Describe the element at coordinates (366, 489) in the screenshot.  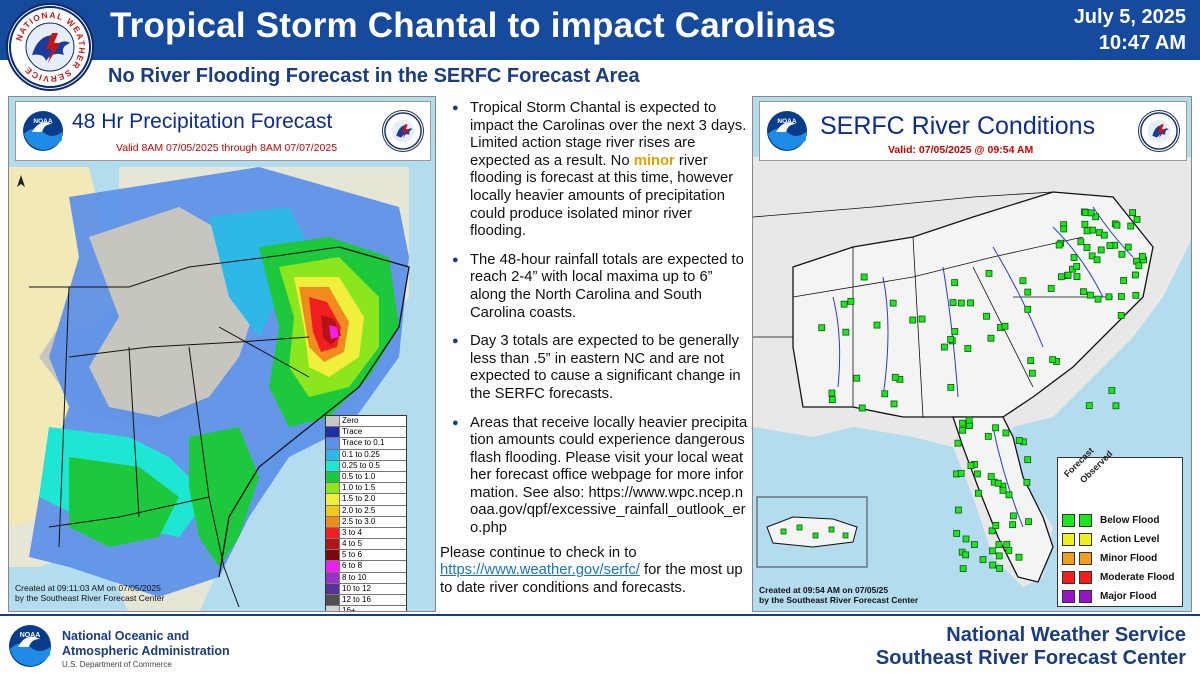
I see `precip-legend-row: 1.0 to 1.5` at that location.